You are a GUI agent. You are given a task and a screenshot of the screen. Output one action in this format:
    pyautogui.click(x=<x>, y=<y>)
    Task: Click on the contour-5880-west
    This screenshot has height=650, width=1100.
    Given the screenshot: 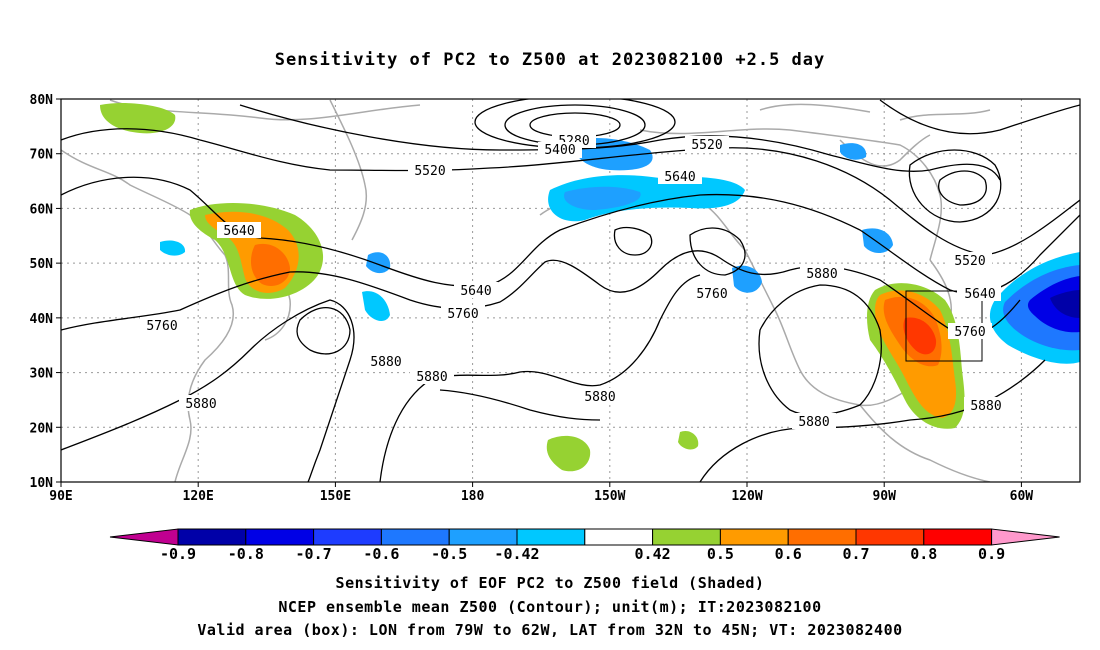 What is the action you would take?
    pyautogui.click(x=208, y=390)
    